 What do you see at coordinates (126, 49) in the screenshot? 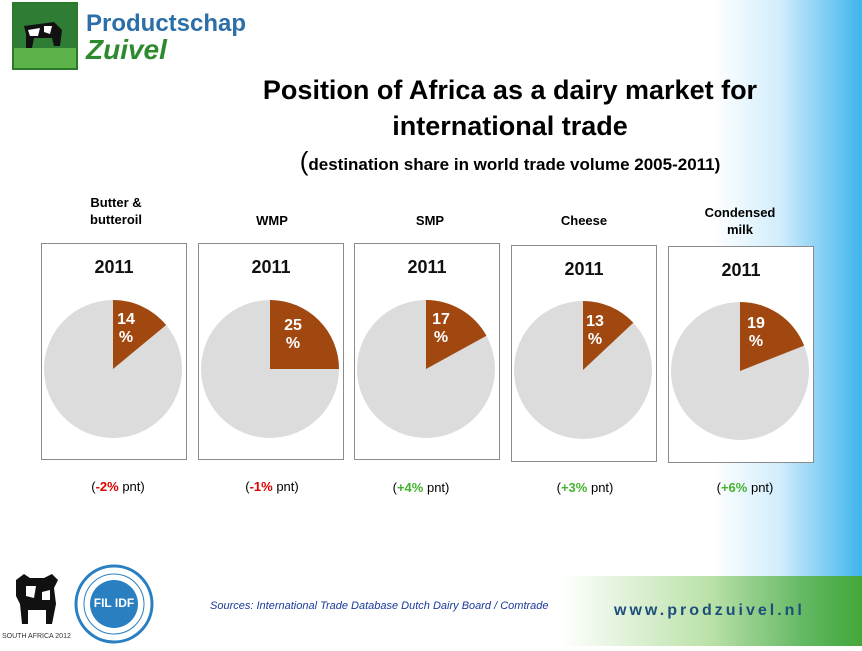
I see `logo-name-line2: Zuivel` at bounding box center [126, 49].